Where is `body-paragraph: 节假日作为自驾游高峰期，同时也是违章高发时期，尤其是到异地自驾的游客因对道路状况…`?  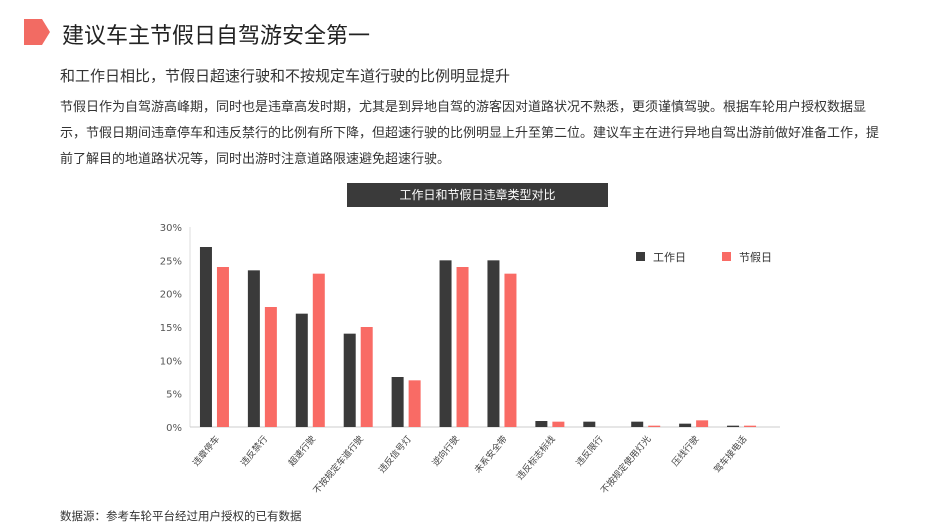
body-paragraph: 节假日作为自驾游高峰期，同时也是违章高发时期，尤其是到异地自驾的游客因对道路状况… is located at coordinates (470, 133).